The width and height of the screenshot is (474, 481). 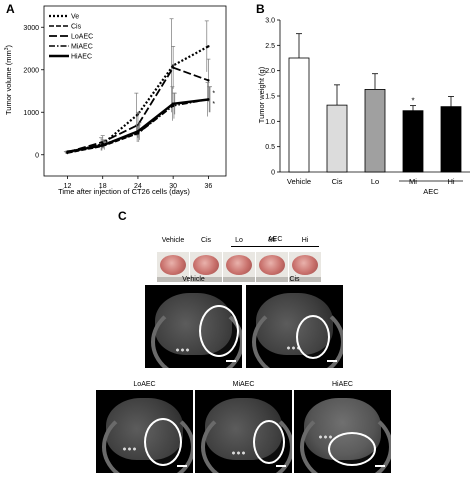 I want to click on legend-label: Ve, so click(x=75, y=17).